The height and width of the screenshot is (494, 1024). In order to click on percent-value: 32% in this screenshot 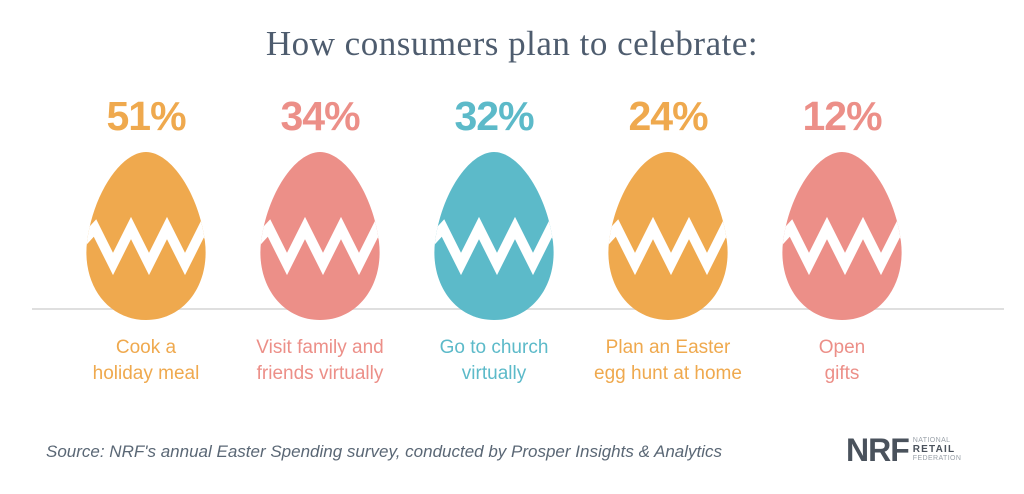, I will do `click(494, 116)`.